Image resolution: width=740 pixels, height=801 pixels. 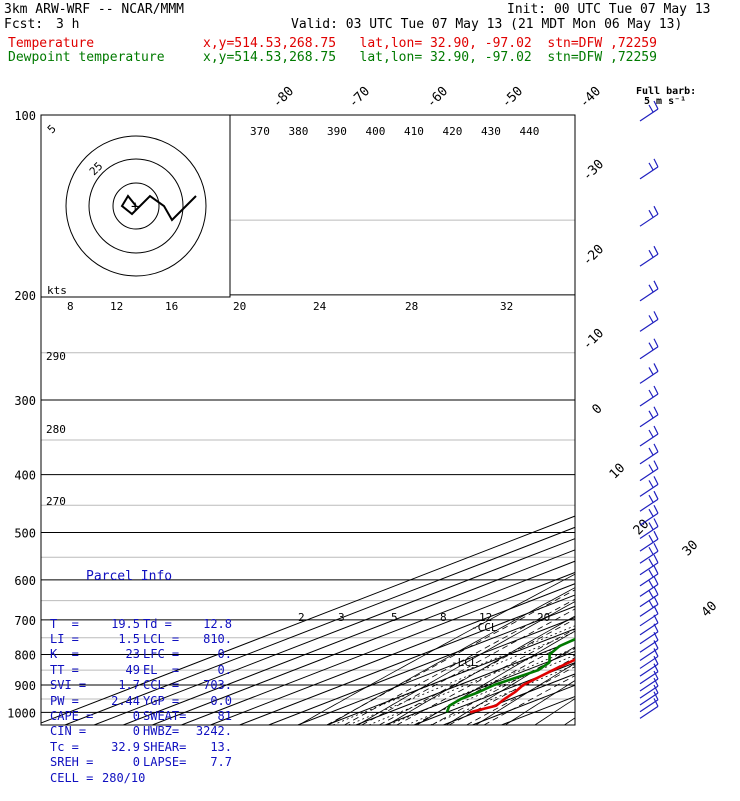 I want to click on isotherm-label: 0, so click(x=597, y=409).